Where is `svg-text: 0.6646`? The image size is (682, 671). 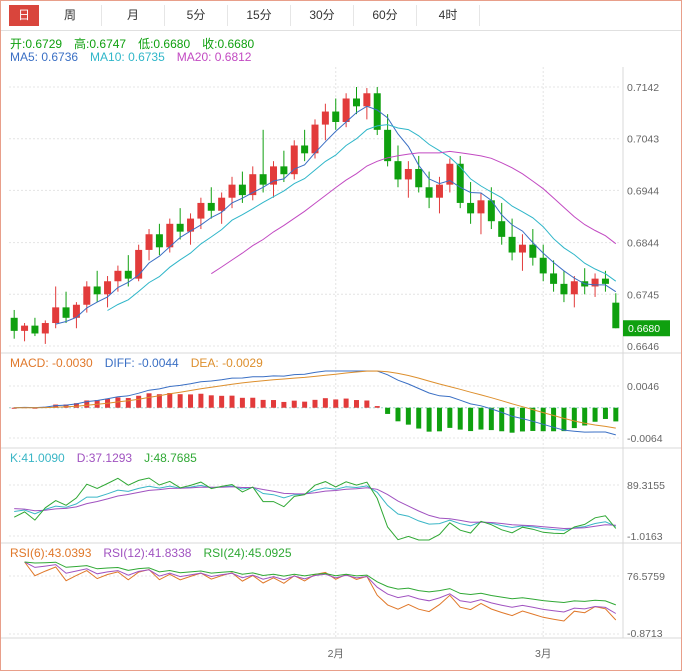
svg-text: 0.6646 is located at coordinates (643, 347).